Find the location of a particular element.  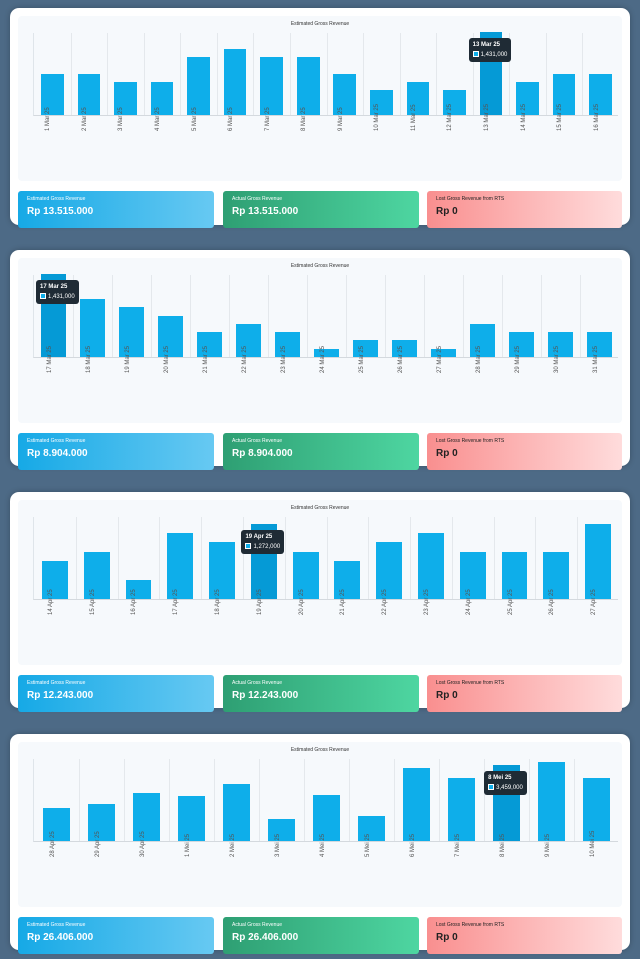

x-tick-label: 26 Mar 25 is located at coordinates (400, 359).